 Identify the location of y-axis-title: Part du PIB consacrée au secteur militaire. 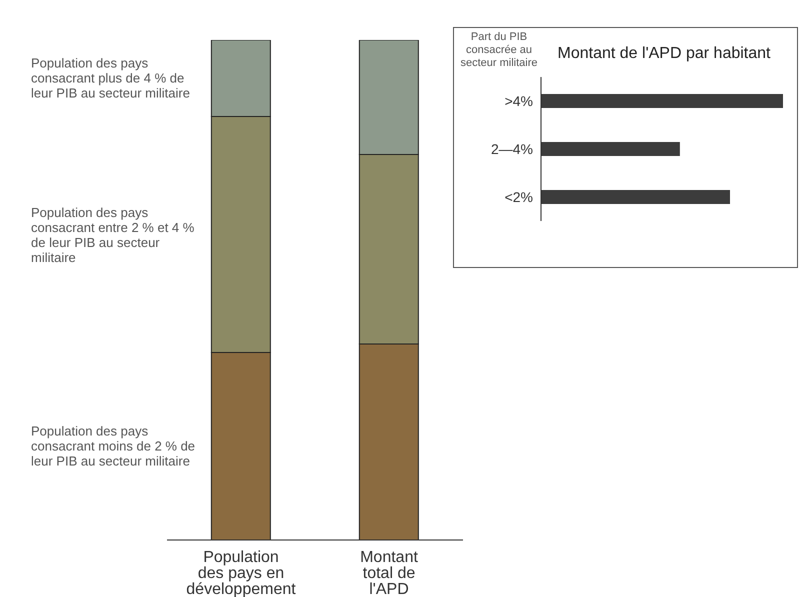
(499, 50).